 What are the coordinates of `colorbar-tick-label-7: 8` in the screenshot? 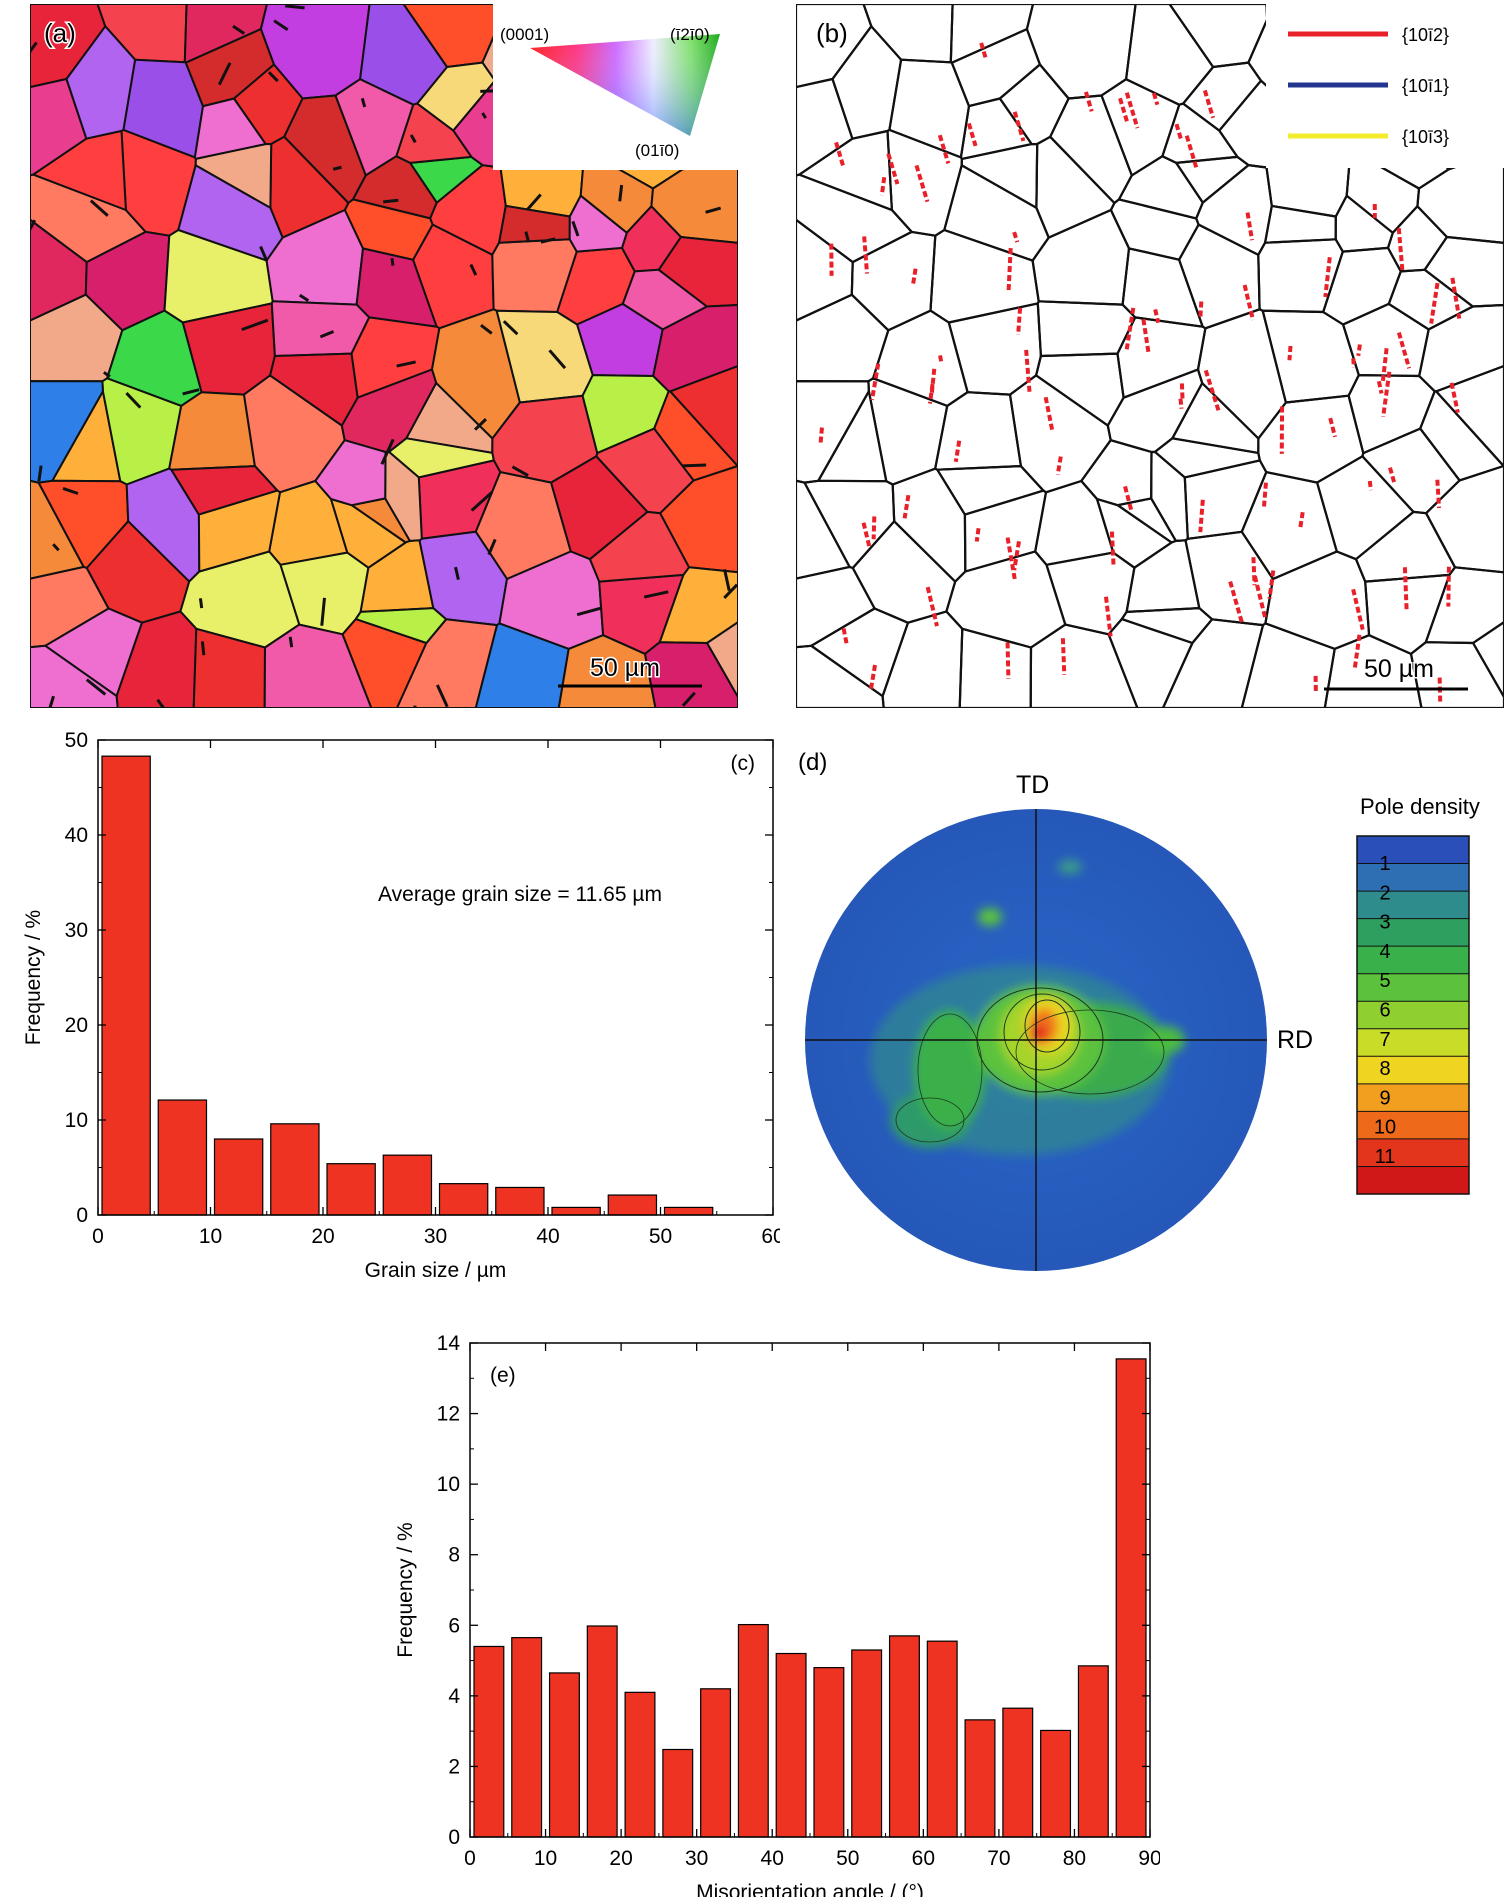 It's located at (1384, 1069).